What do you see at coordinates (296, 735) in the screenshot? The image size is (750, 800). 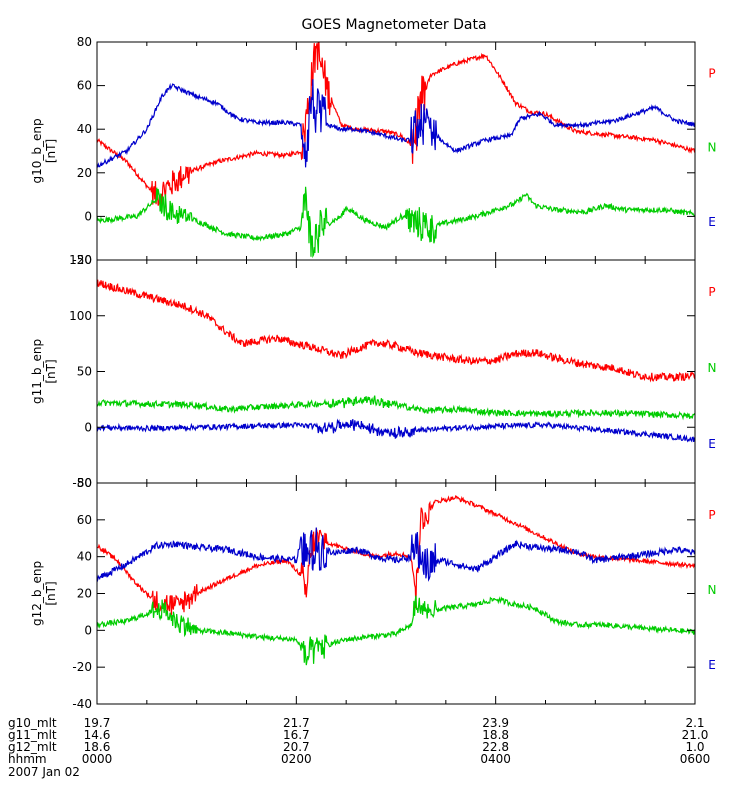 I see `footer-row-value: 16.7` at bounding box center [296, 735].